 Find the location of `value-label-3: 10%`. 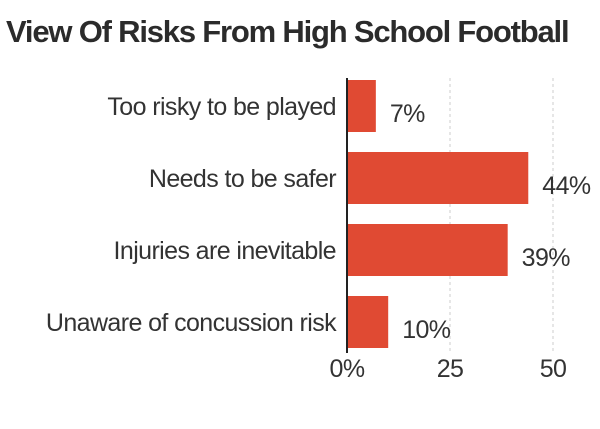

value-label-3: 10% is located at coordinates (426, 330).